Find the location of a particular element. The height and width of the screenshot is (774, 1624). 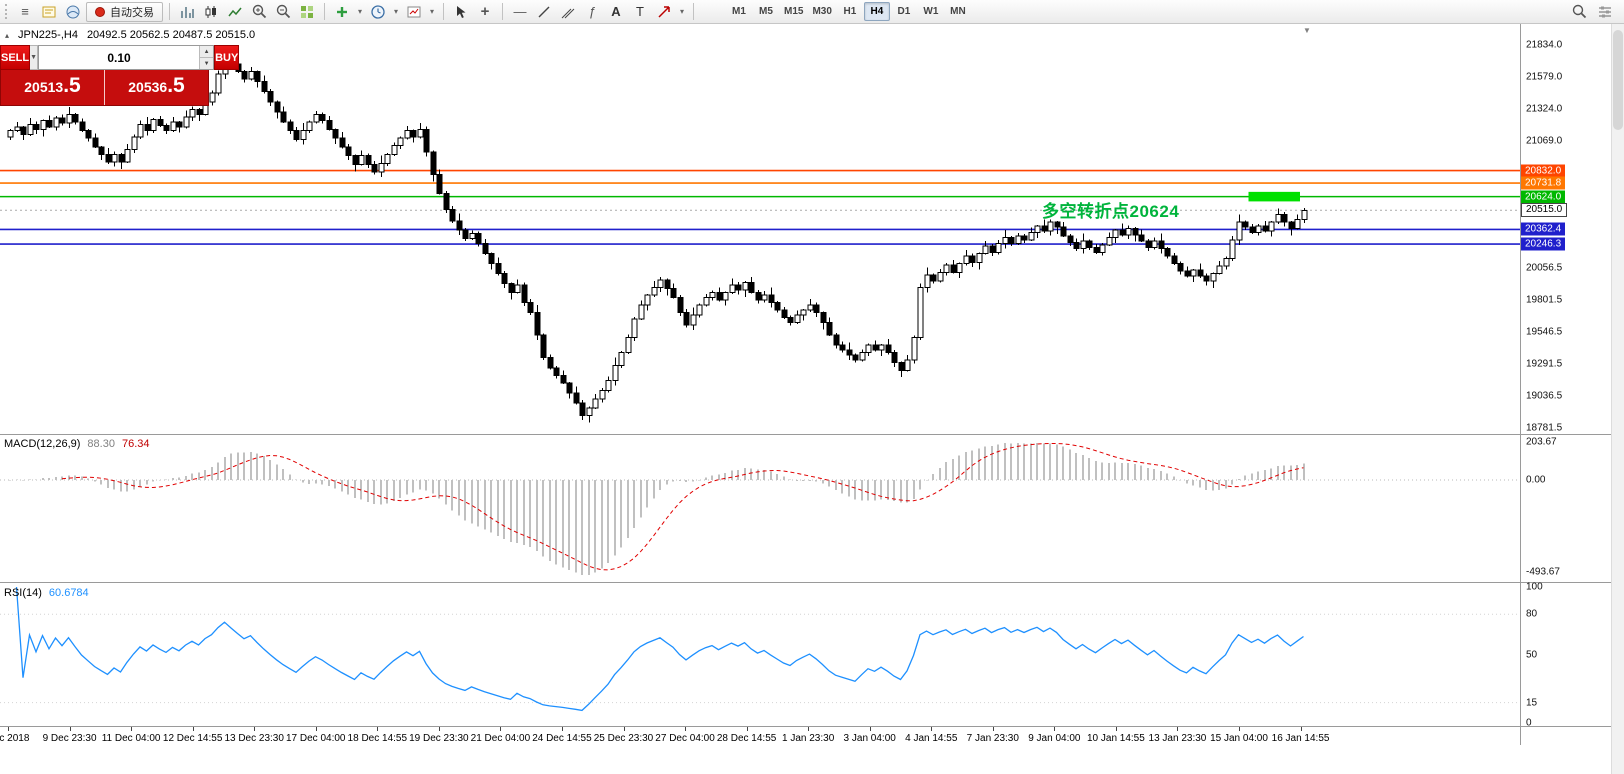

timeframe-toolbar: M1 M5 M15 M30 H1 H4 D1 W1 MN is located at coordinates (848, 11).